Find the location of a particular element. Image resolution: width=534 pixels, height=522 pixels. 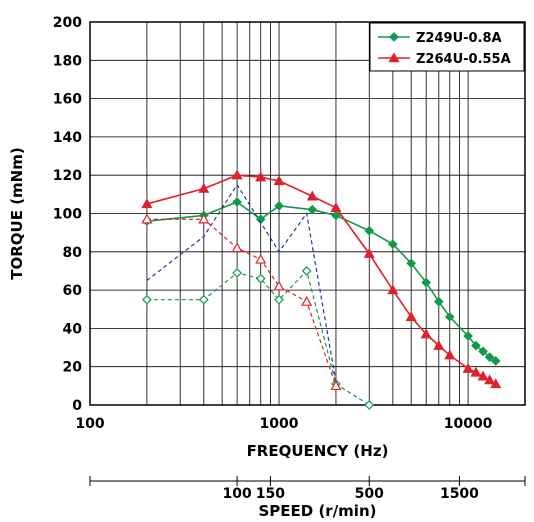

x-axis-ticks: 100 1000 10000 is located at coordinates (283, 424).